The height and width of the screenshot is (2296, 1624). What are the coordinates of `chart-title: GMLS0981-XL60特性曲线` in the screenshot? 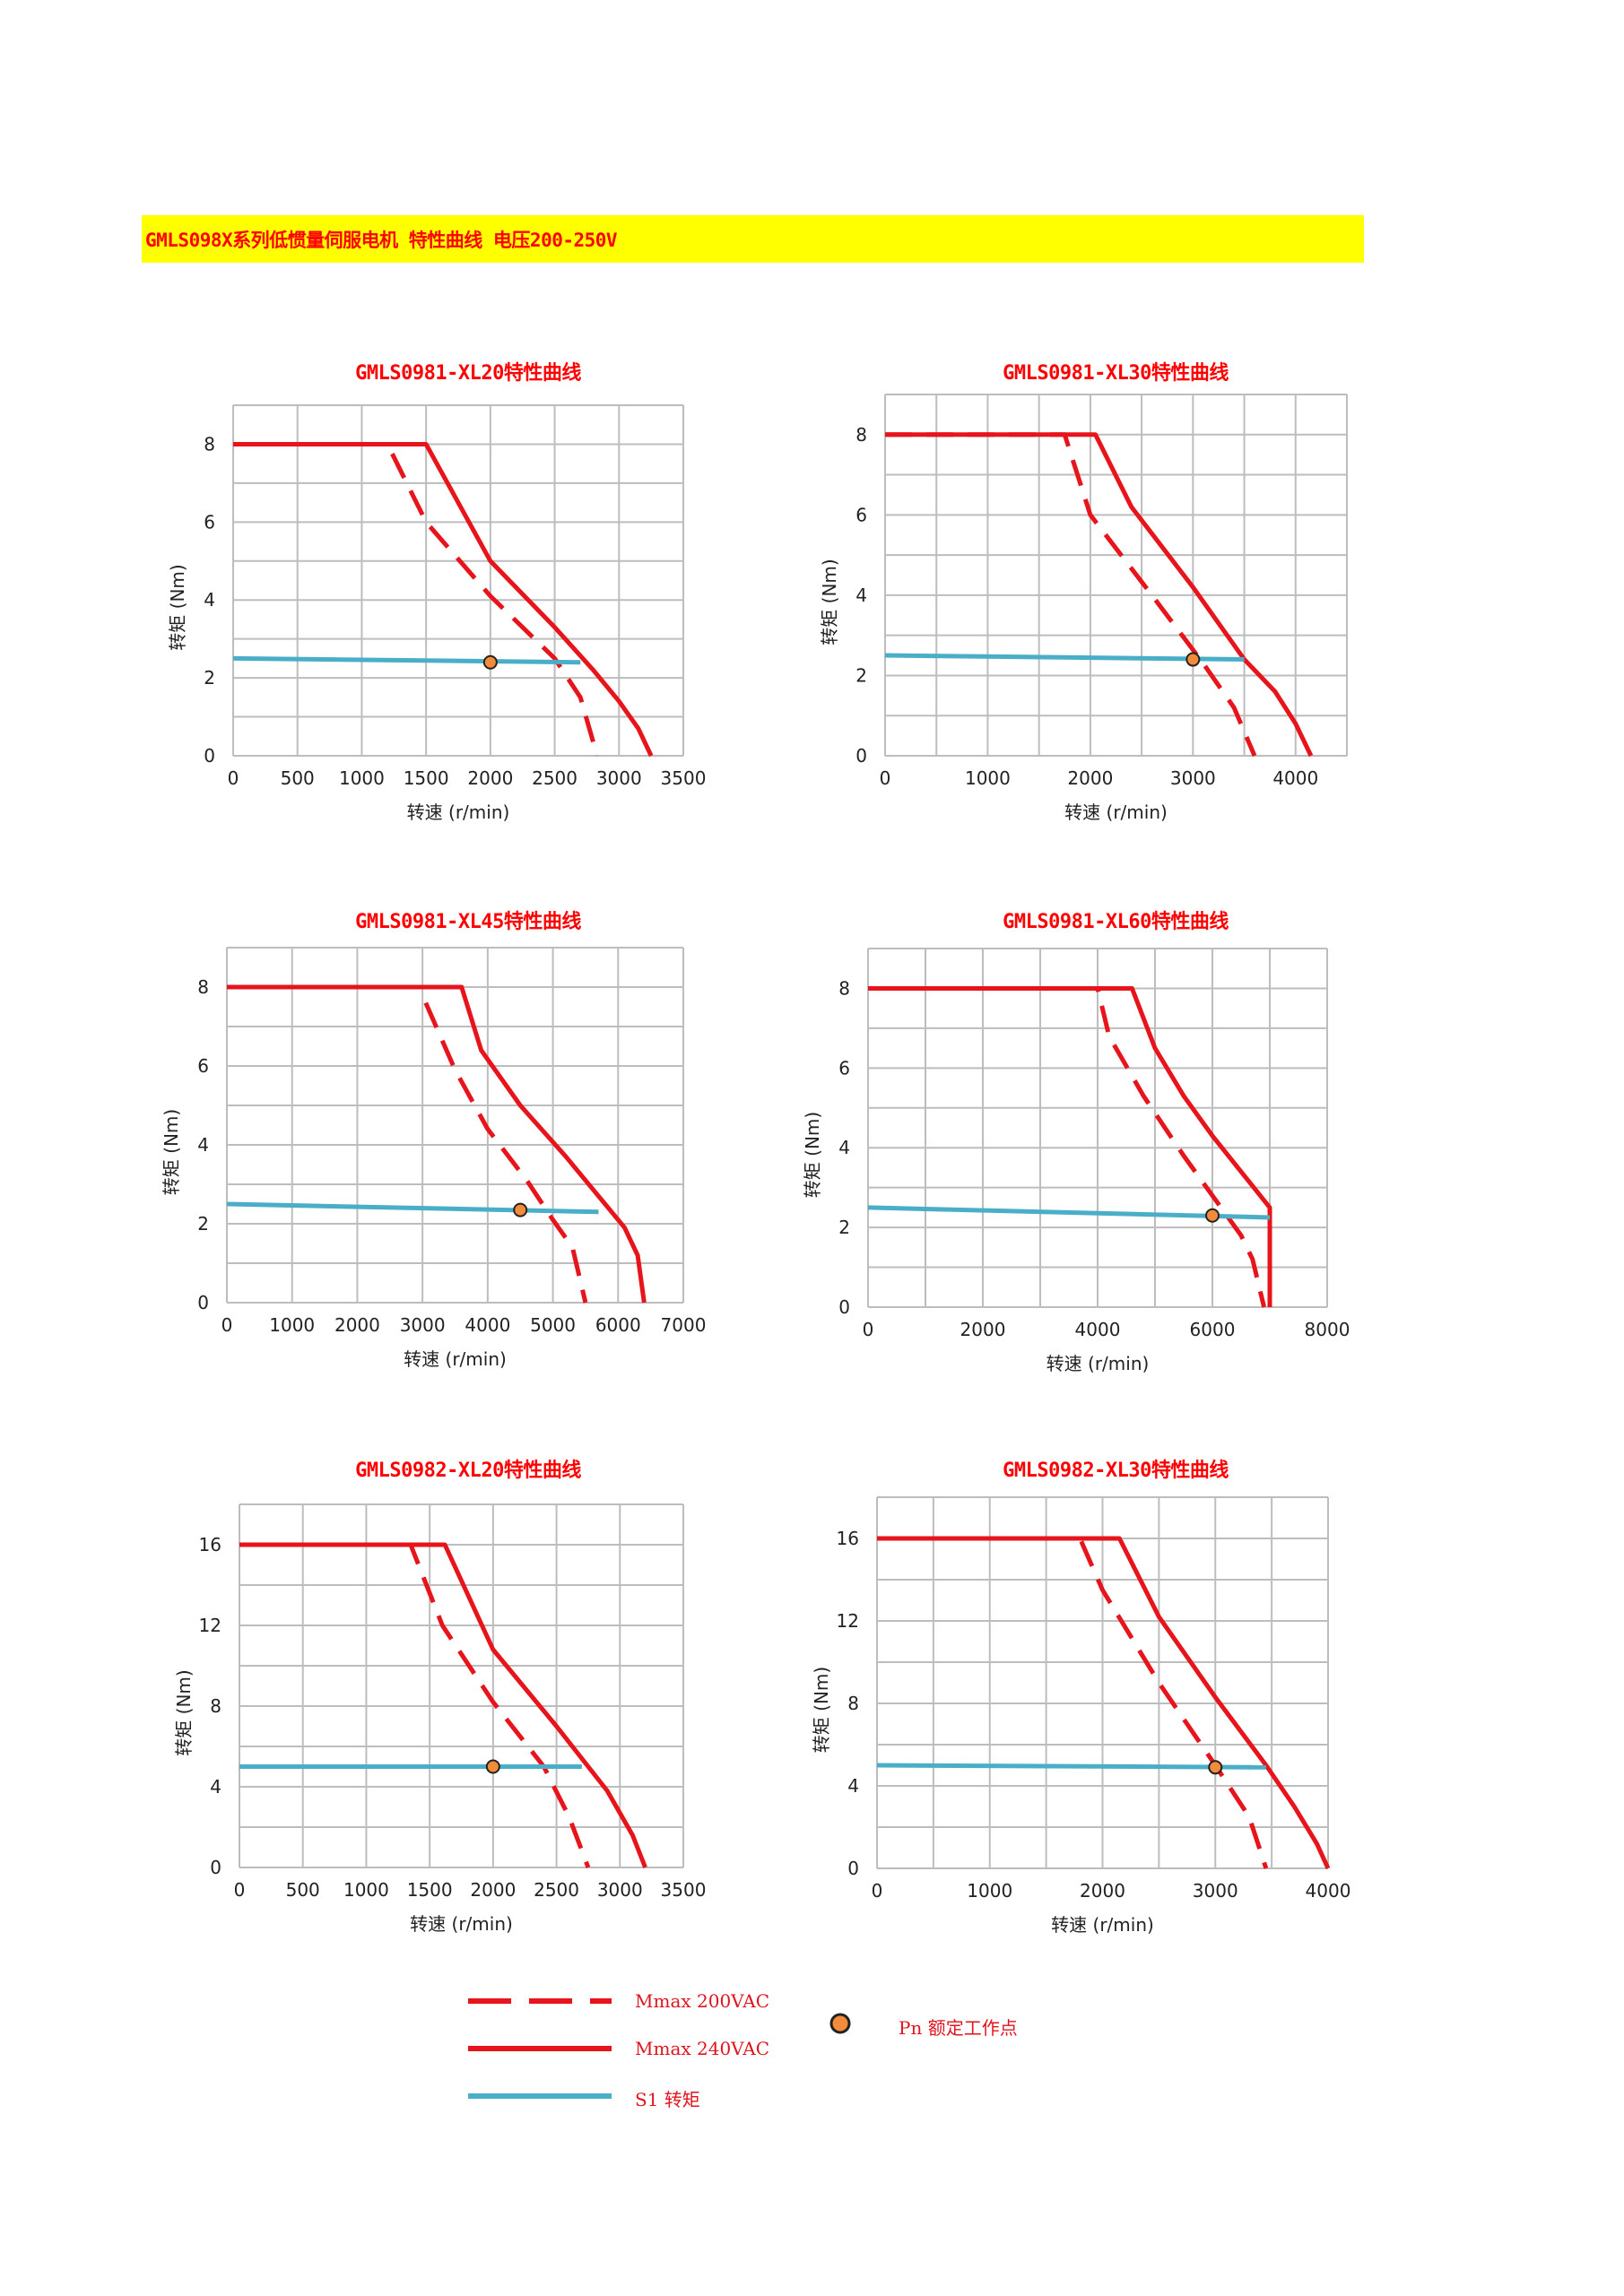 It's located at (1116, 922).